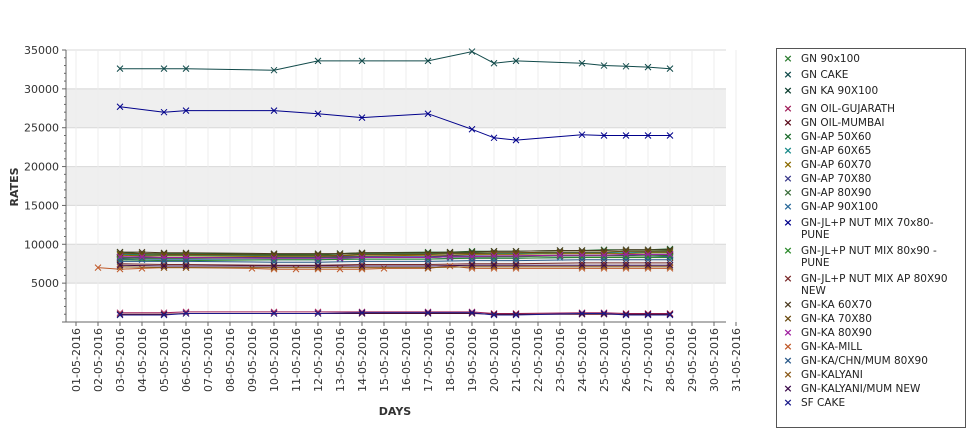 This screenshot has height=429, width=975. Describe the element at coordinates (823, 403) in the screenshot. I see `legend-label: SF CAKE` at that location.